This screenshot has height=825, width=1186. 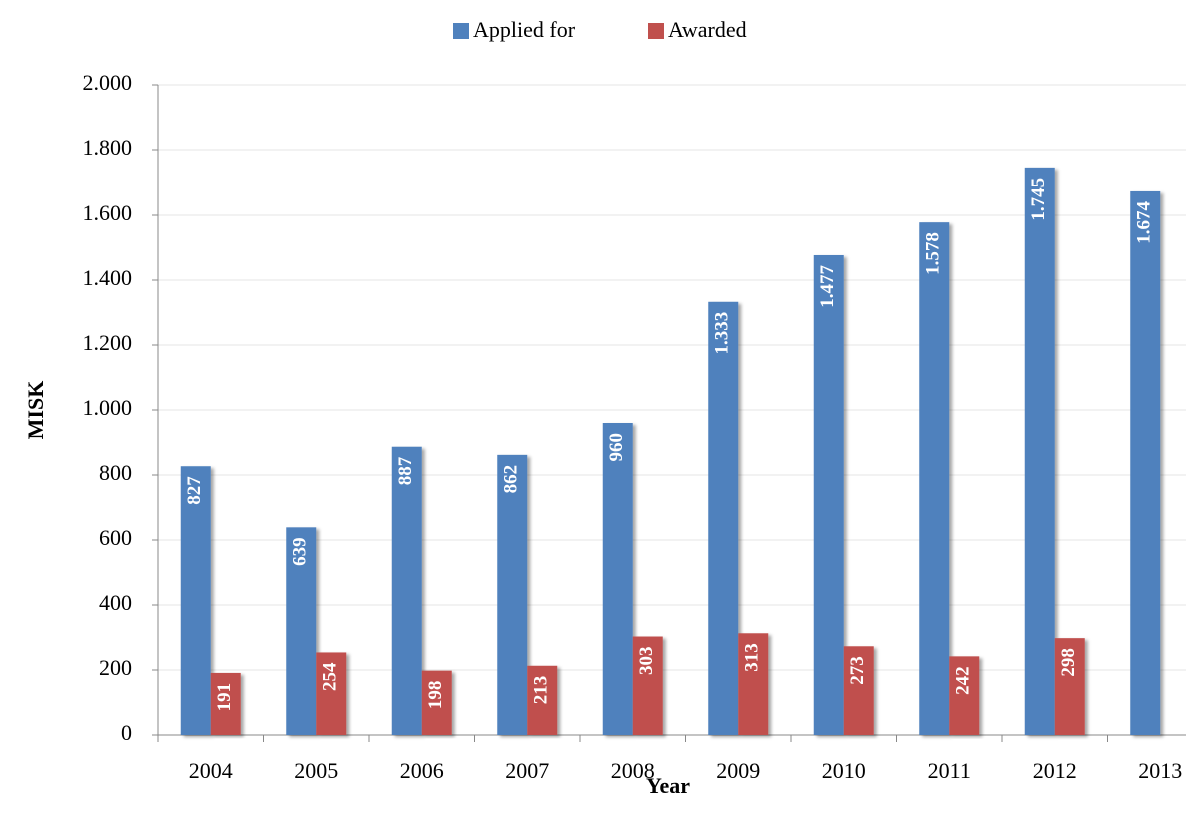 I want to click on data-label: 1.745, so click(x=1038, y=199).